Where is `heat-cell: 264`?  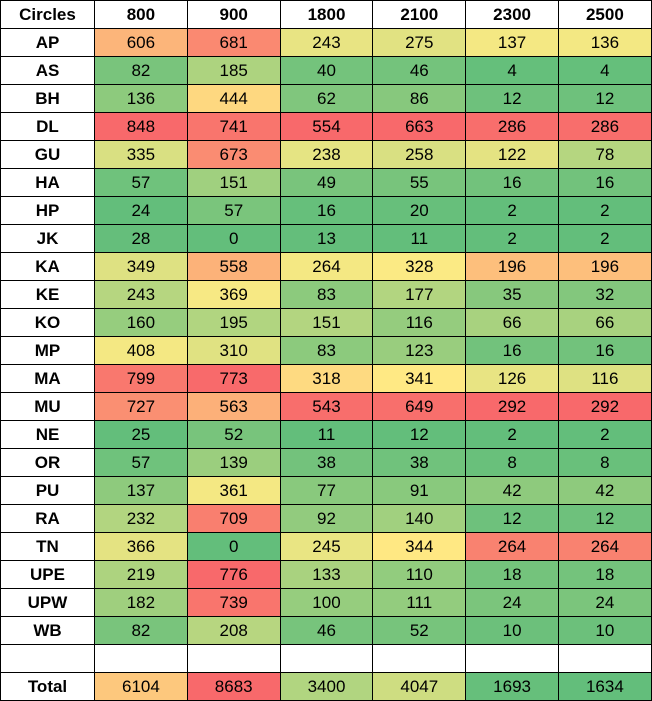
heat-cell: 264 is located at coordinates (326, 266).